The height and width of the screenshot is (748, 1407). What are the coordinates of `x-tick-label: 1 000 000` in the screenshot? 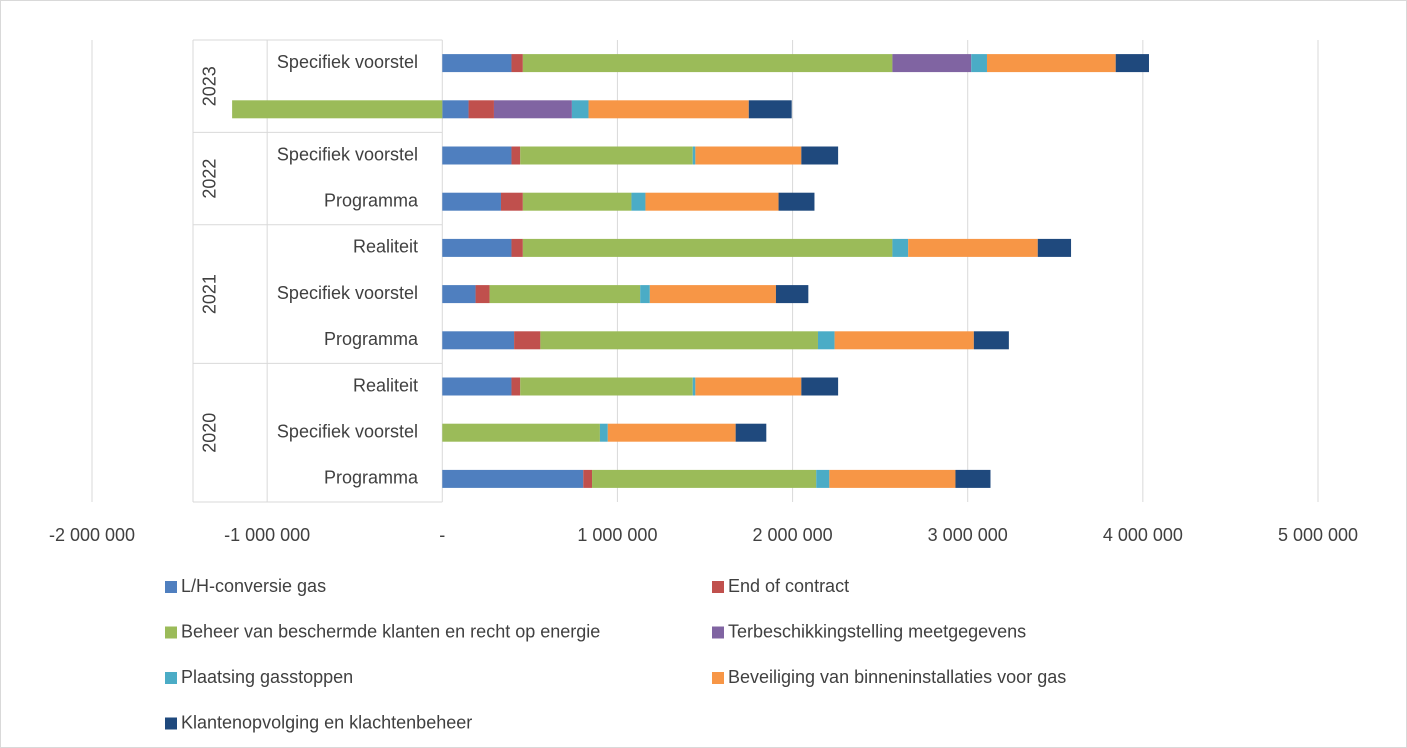 It's located at (617, 535).